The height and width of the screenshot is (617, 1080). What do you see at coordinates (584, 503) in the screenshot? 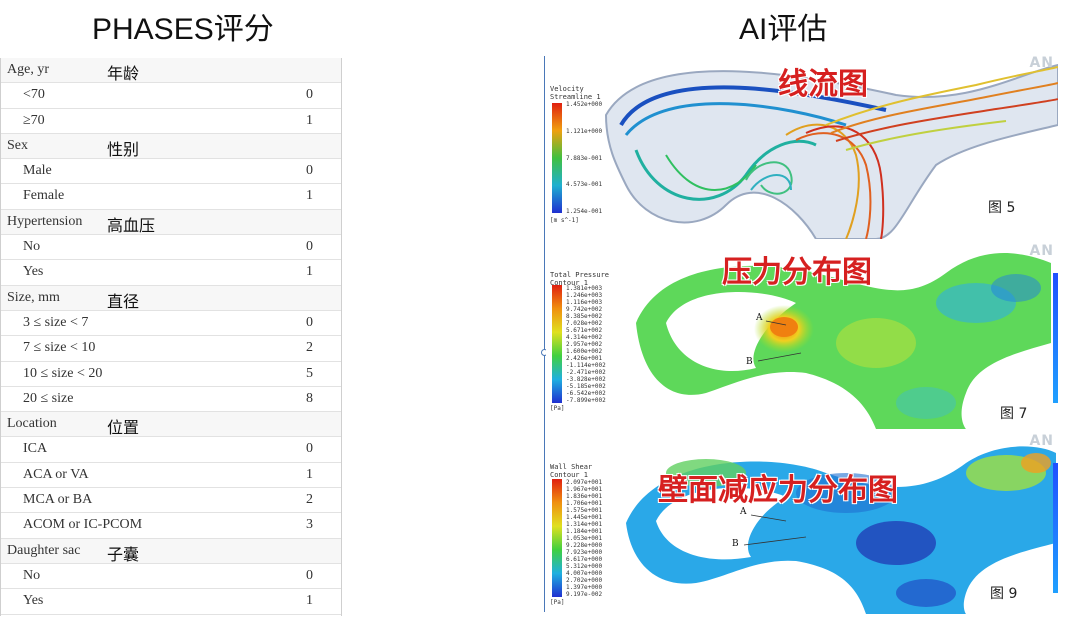
I see `legend-tick-label: 1.706e+001` at bounding box center [584, 503].